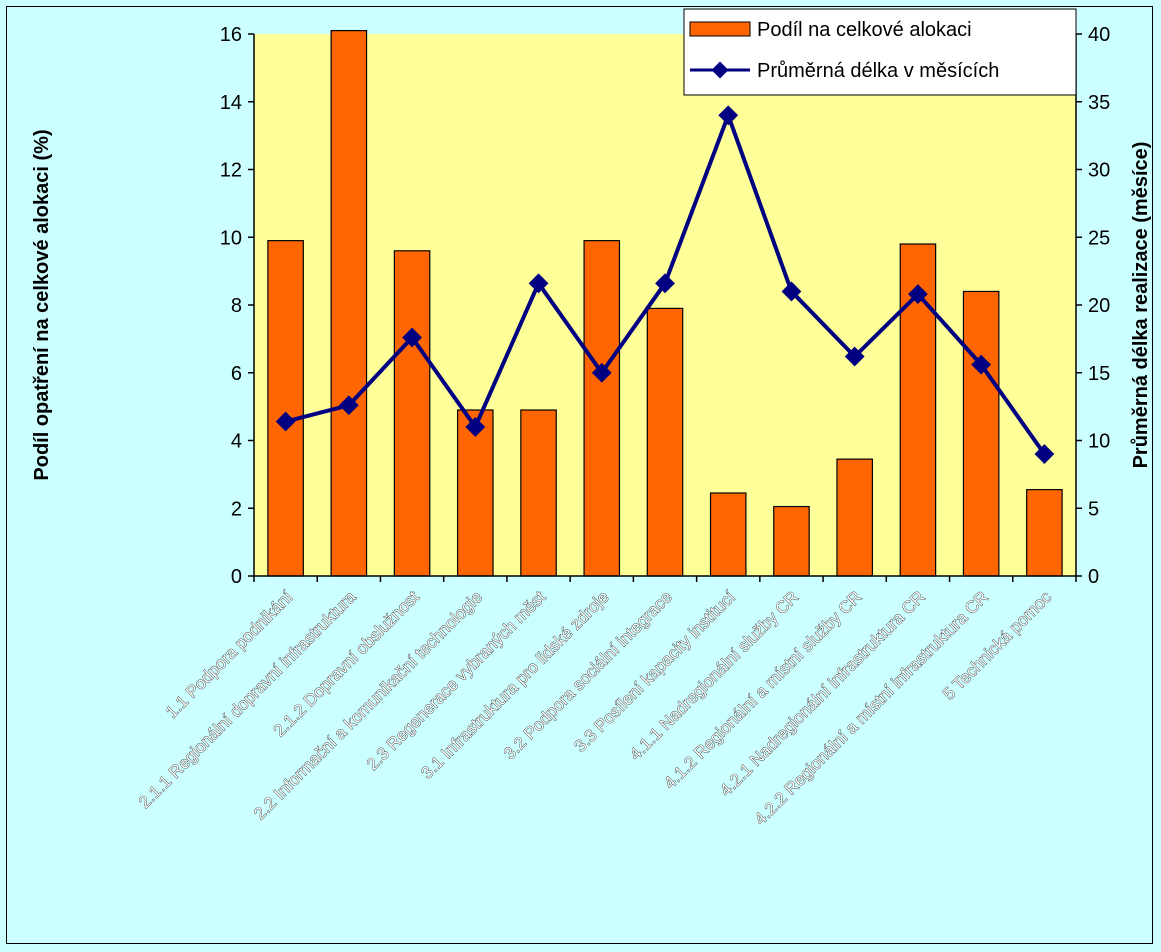 Image resolution: width=1161 pixels, height=952 pixels. What do you see at coordinates (1099, 374) in the screenshot?
I see `right-tick-label: 15` at bounding box center [1099, 374].